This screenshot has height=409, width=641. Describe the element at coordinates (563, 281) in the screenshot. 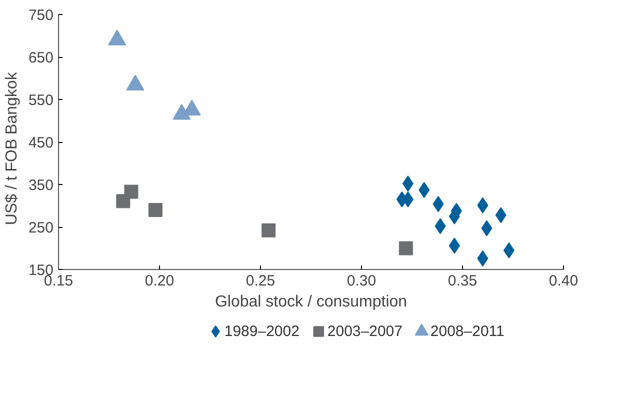

I see `x-tick-label: 0.40` at that location.